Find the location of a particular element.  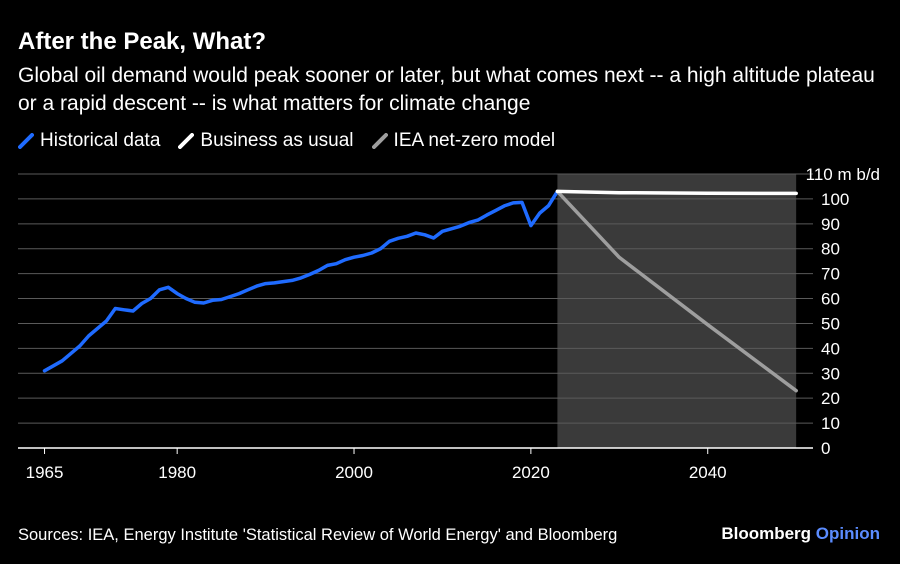

legend-item-historical: Historical data is located at coordinates (89, 141).